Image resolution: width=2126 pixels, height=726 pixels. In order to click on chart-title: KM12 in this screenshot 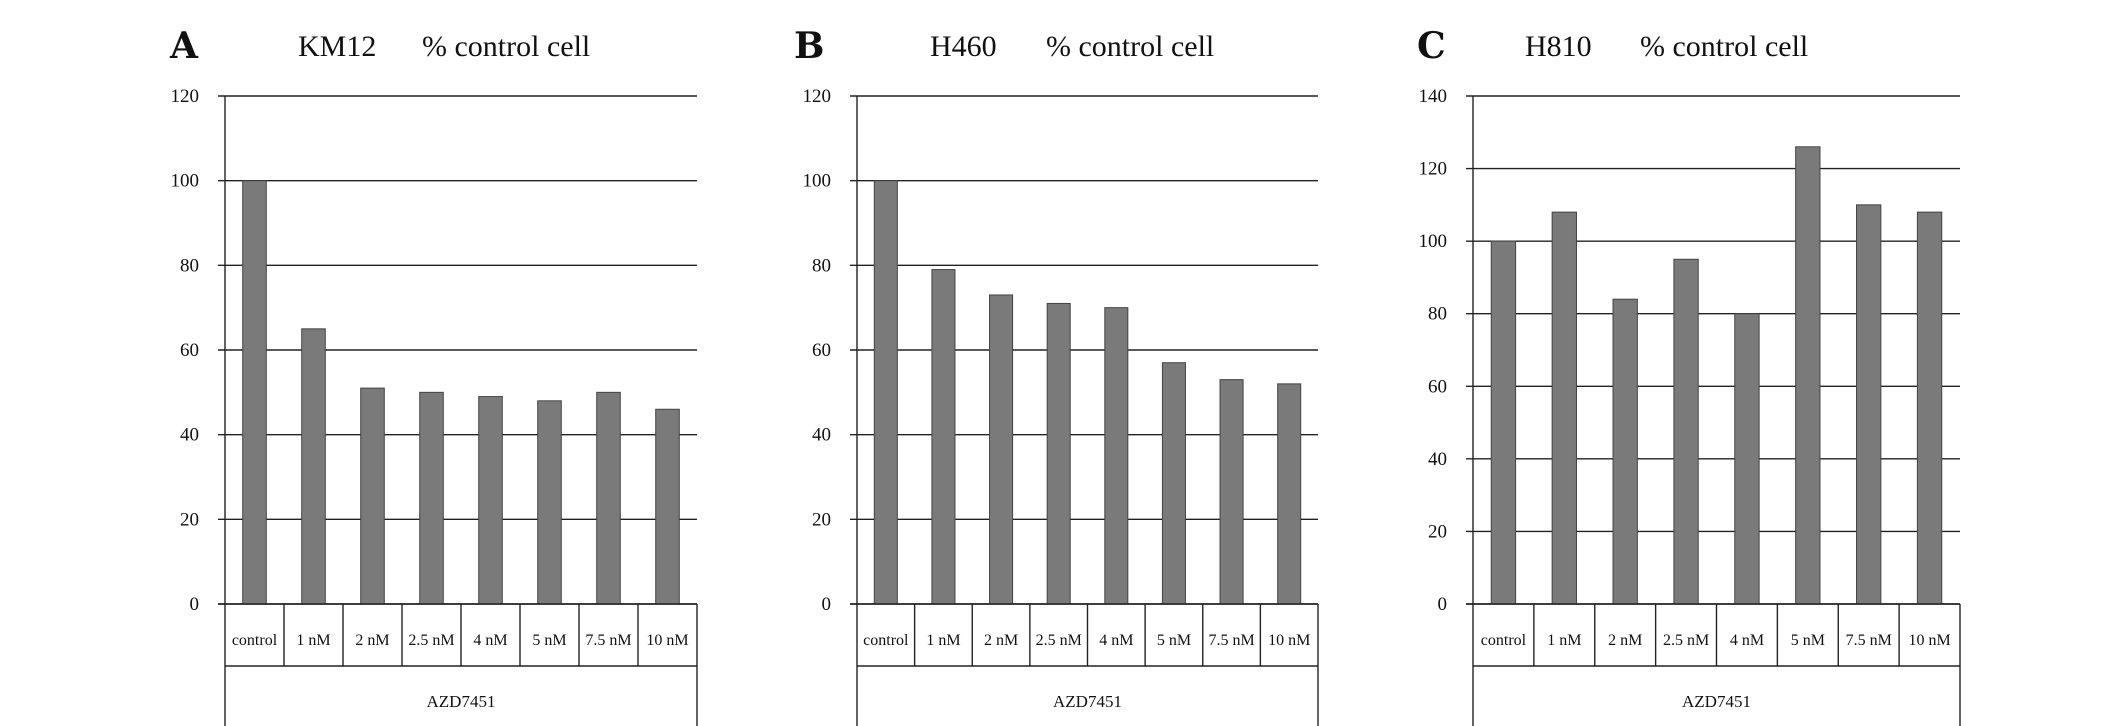, I will do `click(337, 46)`.